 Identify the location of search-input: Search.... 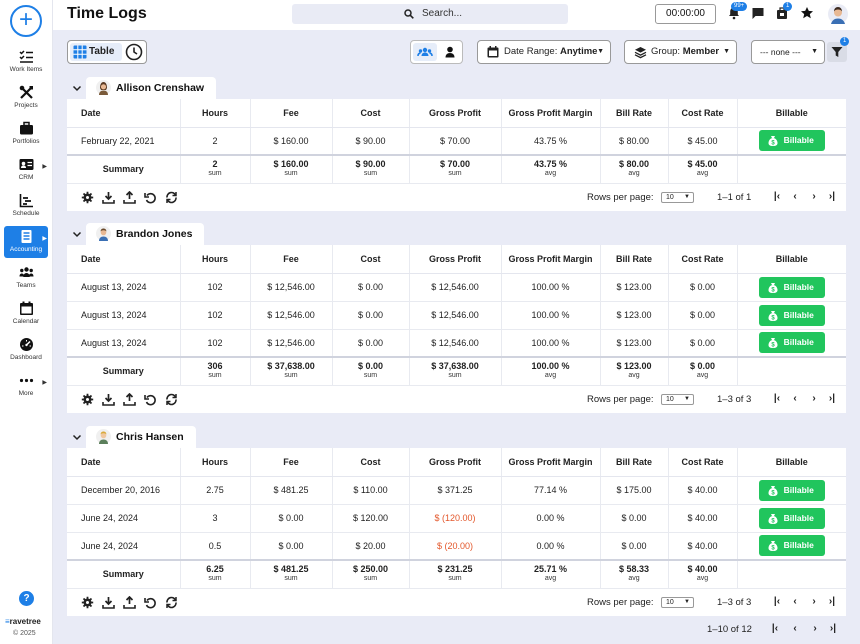
(430, 14).